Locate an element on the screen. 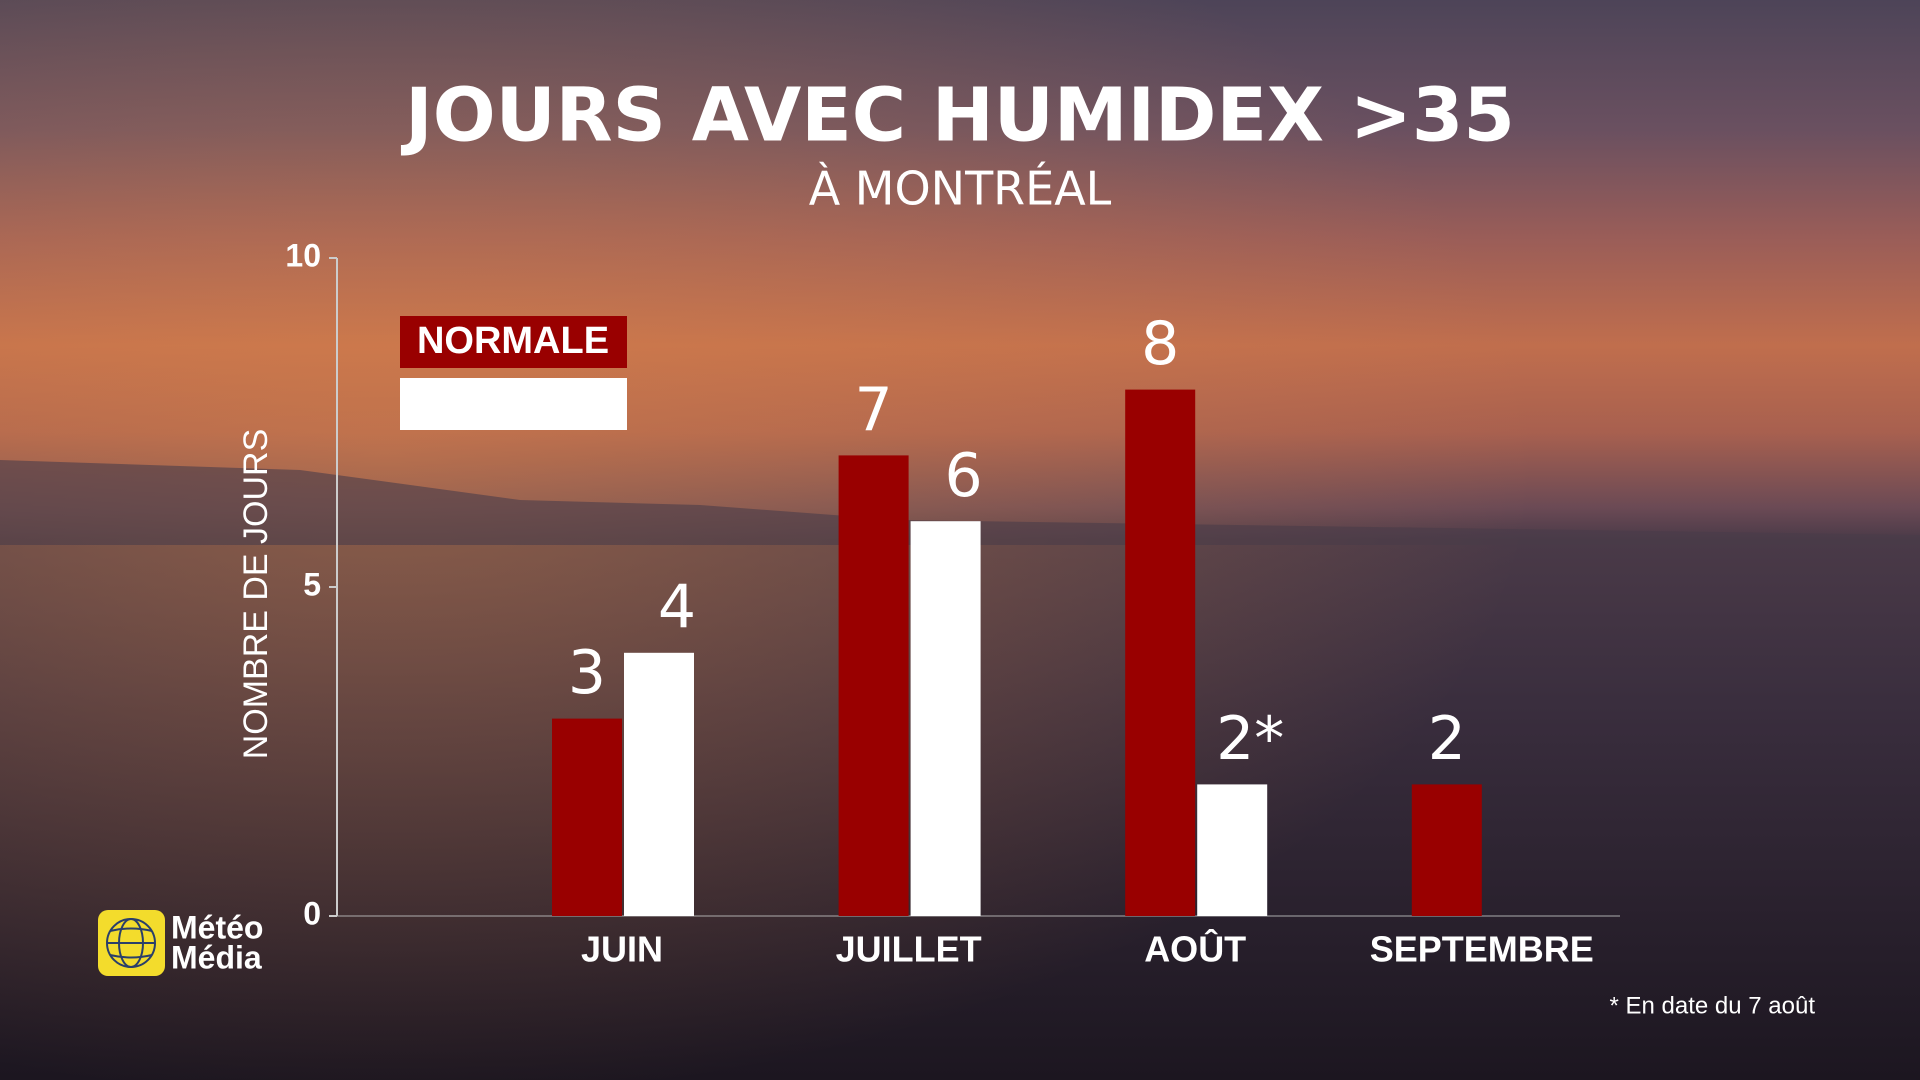 The height and width of the screenshot is (1080, 1920). legend-label: EN 2026 is located at coordinates (513, 403).